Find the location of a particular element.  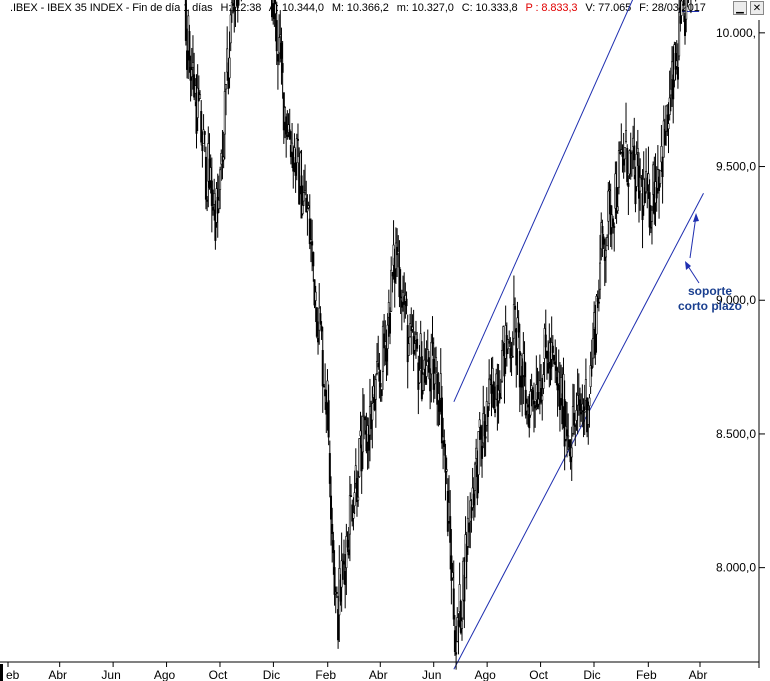

x-tick-label: Feb is located at coordinates (646, 674).